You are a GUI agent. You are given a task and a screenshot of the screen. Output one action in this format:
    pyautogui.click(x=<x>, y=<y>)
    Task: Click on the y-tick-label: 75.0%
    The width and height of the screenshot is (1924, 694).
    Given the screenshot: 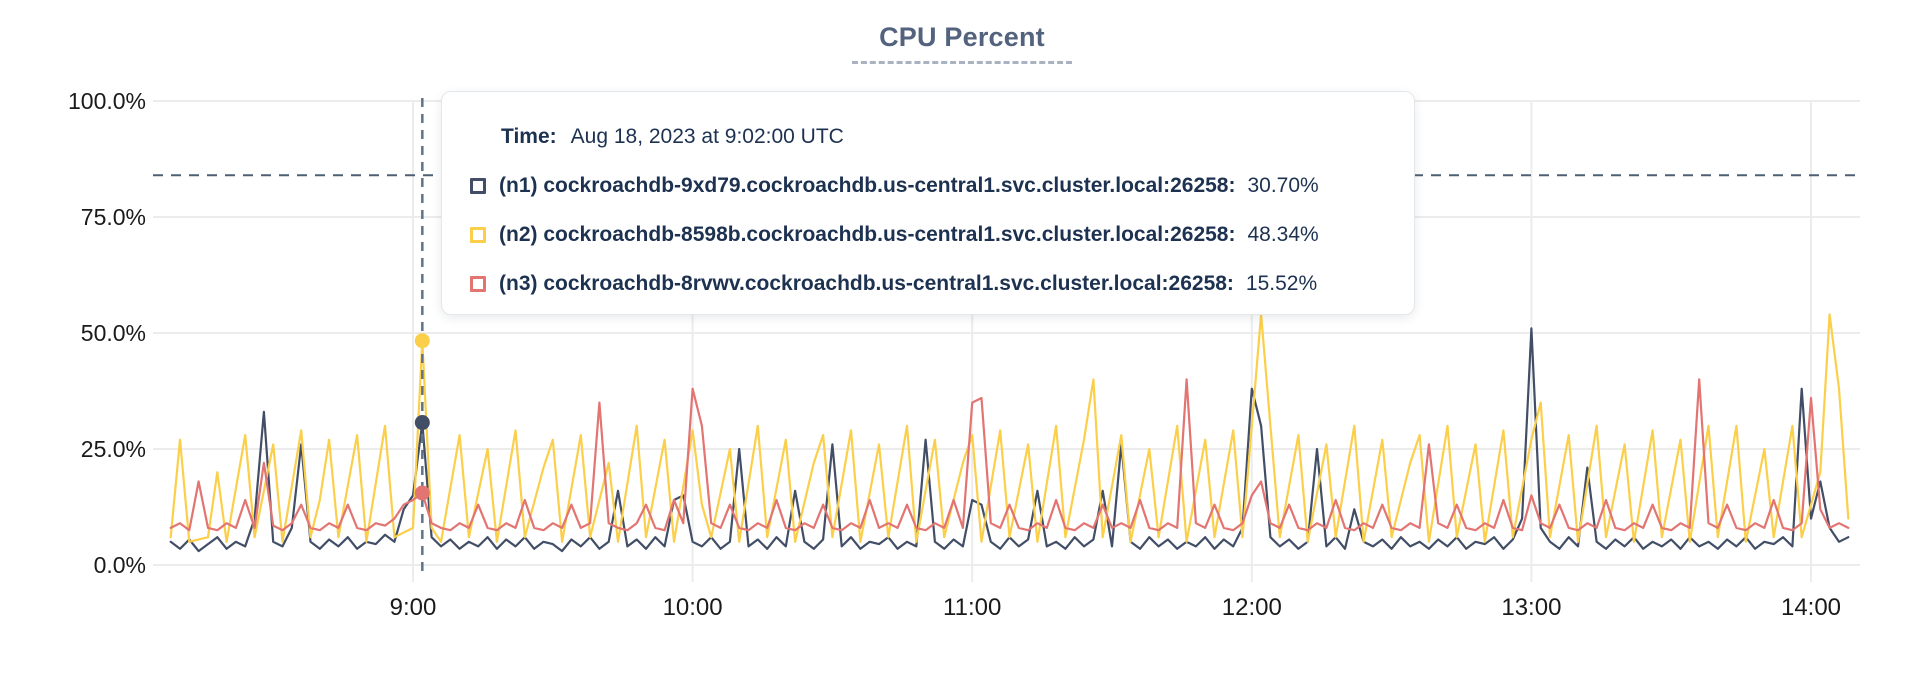 What is the action you would take?
    pyautogui.click(x=113, y=217)
    